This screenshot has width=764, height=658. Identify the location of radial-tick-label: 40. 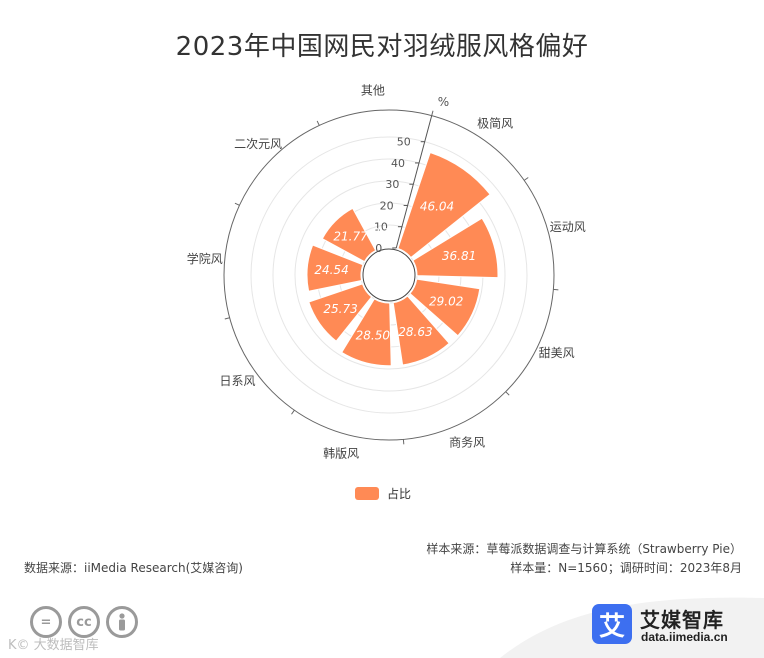
(398, 163).